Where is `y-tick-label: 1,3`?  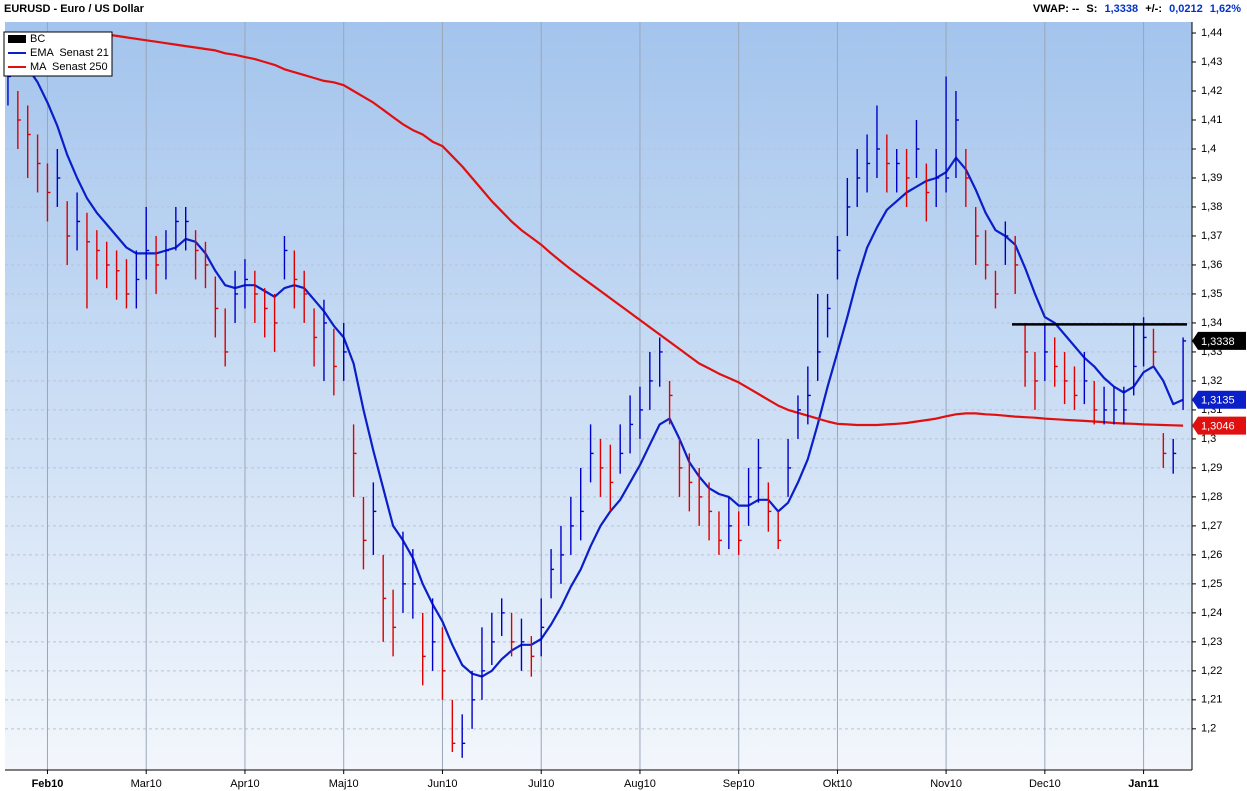 y-tick-label: 1,3 is located at coordinates (1208, 439).